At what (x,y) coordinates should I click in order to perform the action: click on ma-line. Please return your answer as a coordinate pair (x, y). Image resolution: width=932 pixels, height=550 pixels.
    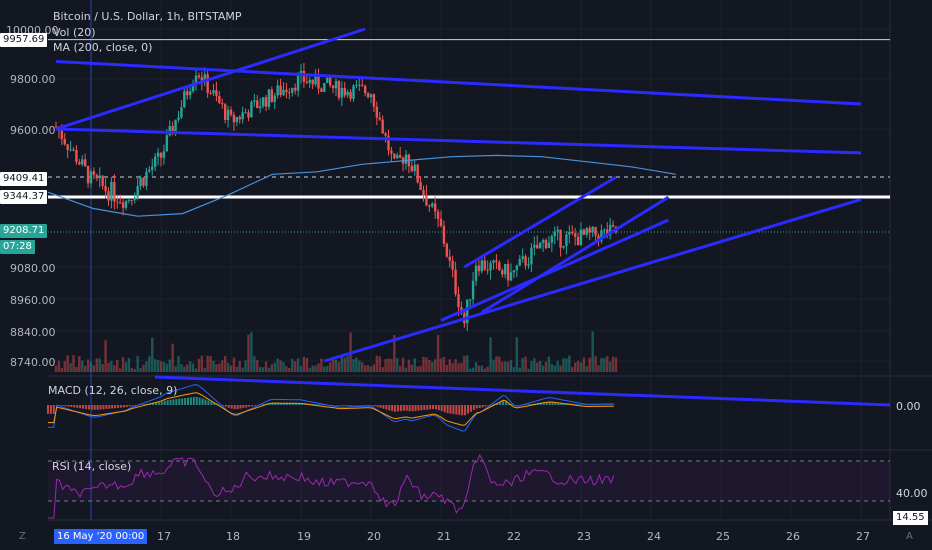
    Looking at the image, I should click on (362, 185).